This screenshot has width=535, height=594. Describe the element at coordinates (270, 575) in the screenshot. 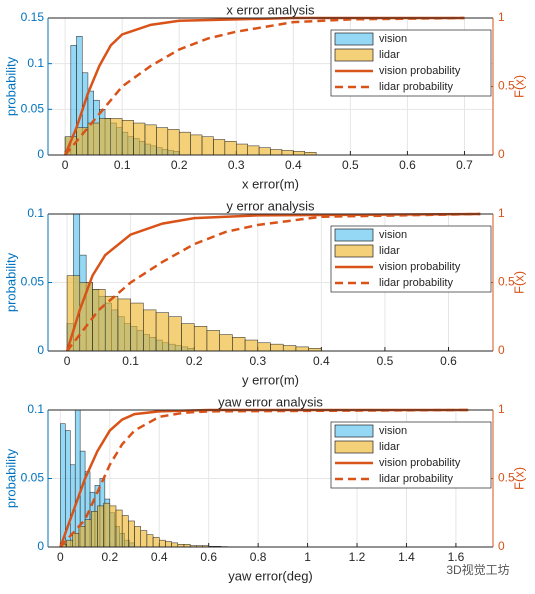

I see `x-axis-label: yaw error(deg)` at that location.